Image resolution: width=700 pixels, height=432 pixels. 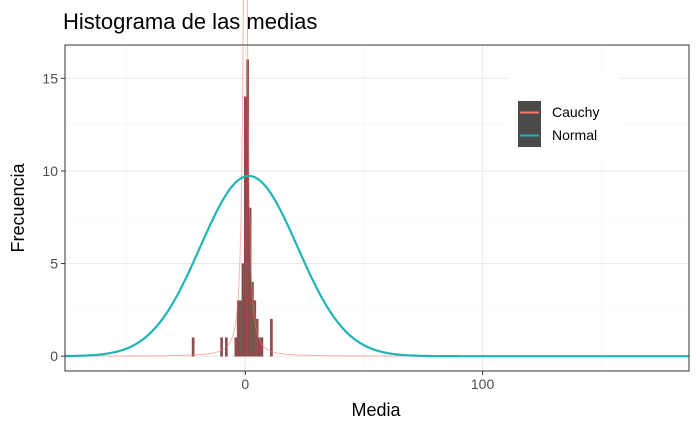 I want to click on x-tick-label: 0, so click(x=245, y=384).